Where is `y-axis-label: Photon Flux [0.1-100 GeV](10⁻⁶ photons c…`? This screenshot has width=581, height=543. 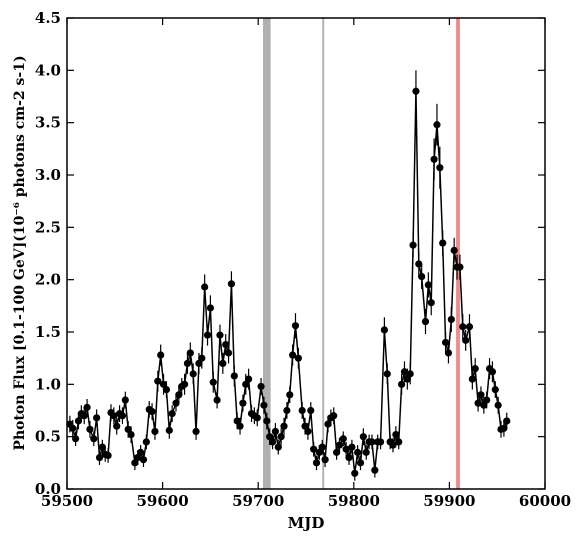 y-axis-label: Photon Flux [0.1-100 GeV](10⁻⁶ photons c… is located at coordinates (20, 252).